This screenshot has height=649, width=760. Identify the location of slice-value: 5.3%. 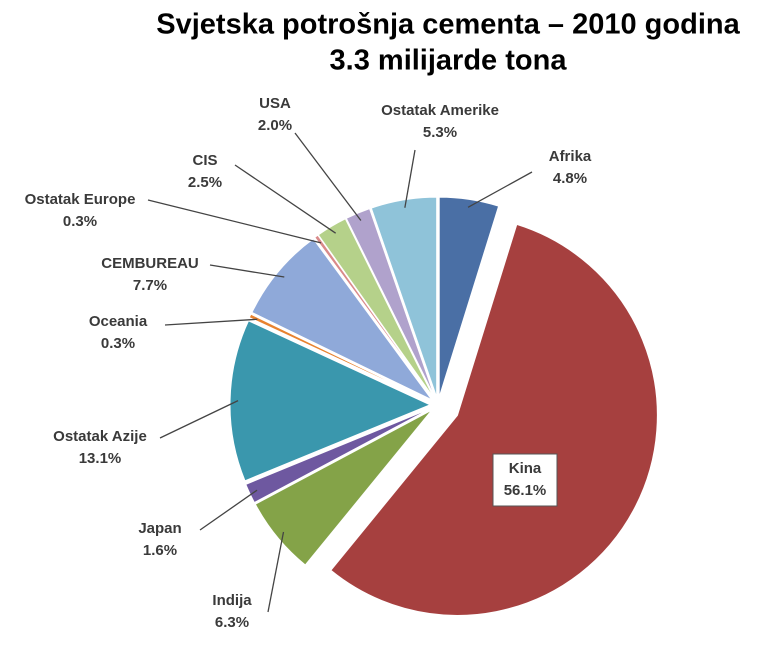
(440, 132).